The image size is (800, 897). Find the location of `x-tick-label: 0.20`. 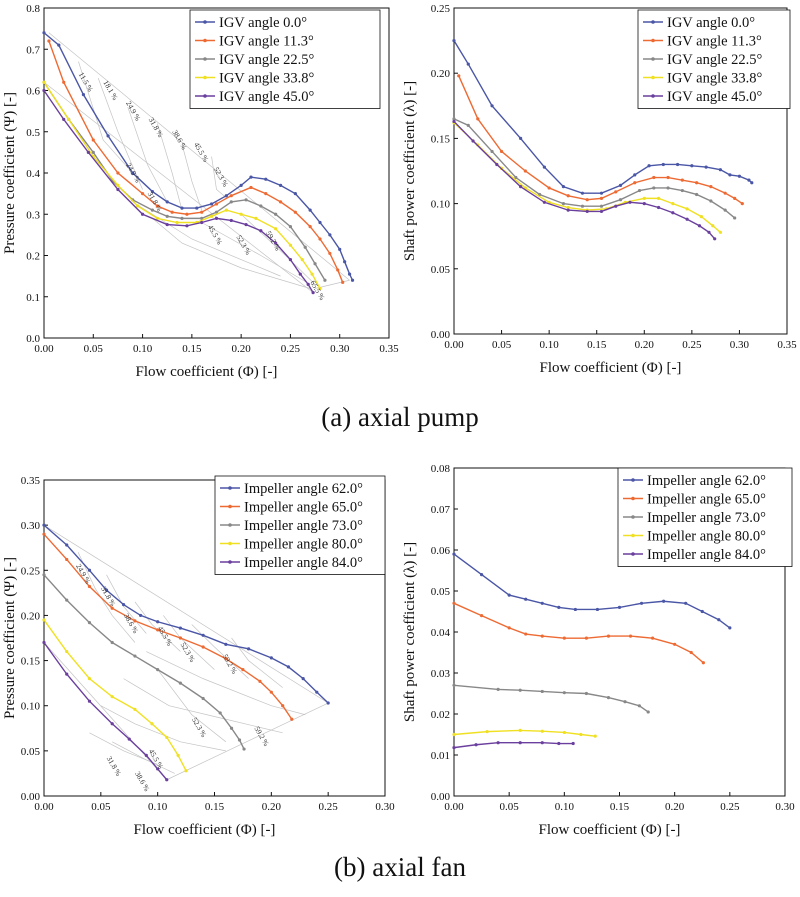

x-tick-label: 0.20 is located at coordinates (645, 345).